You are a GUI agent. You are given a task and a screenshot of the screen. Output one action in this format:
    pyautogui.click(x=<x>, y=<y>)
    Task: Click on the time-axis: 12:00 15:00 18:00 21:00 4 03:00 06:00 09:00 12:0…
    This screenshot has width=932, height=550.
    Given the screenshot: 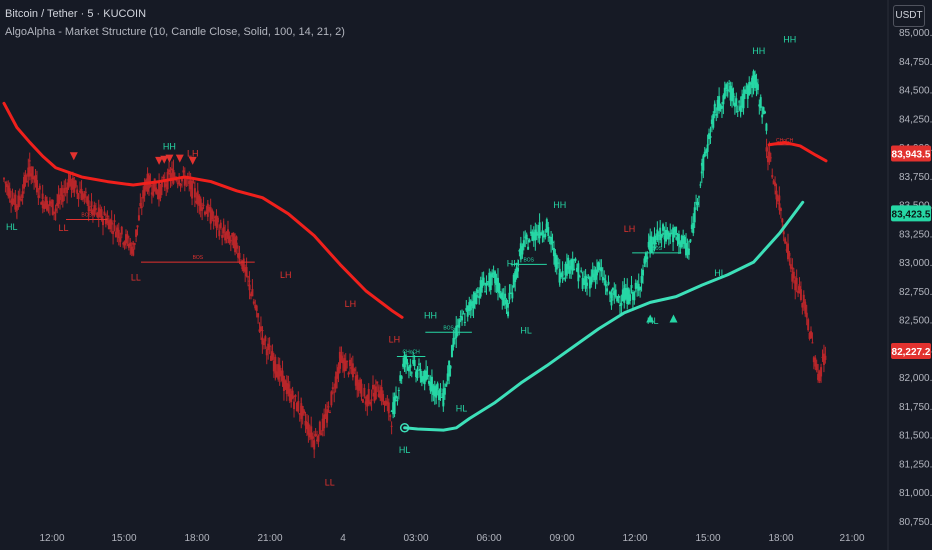 What is the action you would take?
    pyautogui.click(x=451, y=538)
    